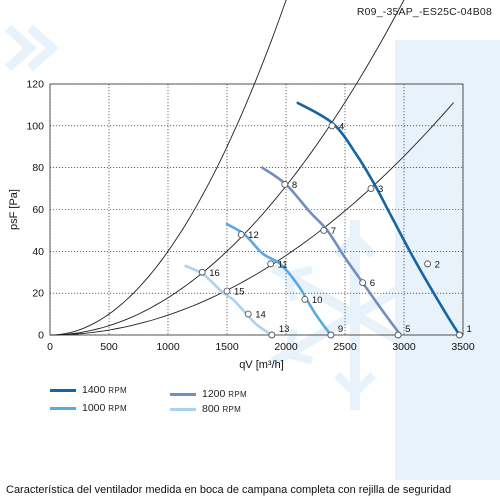 This screenshot has width=500, height=500. What do you see at coordinates (239, 292) in the screenshot?
I see `operating-point-label: 15` at bounding box center [239, 292].